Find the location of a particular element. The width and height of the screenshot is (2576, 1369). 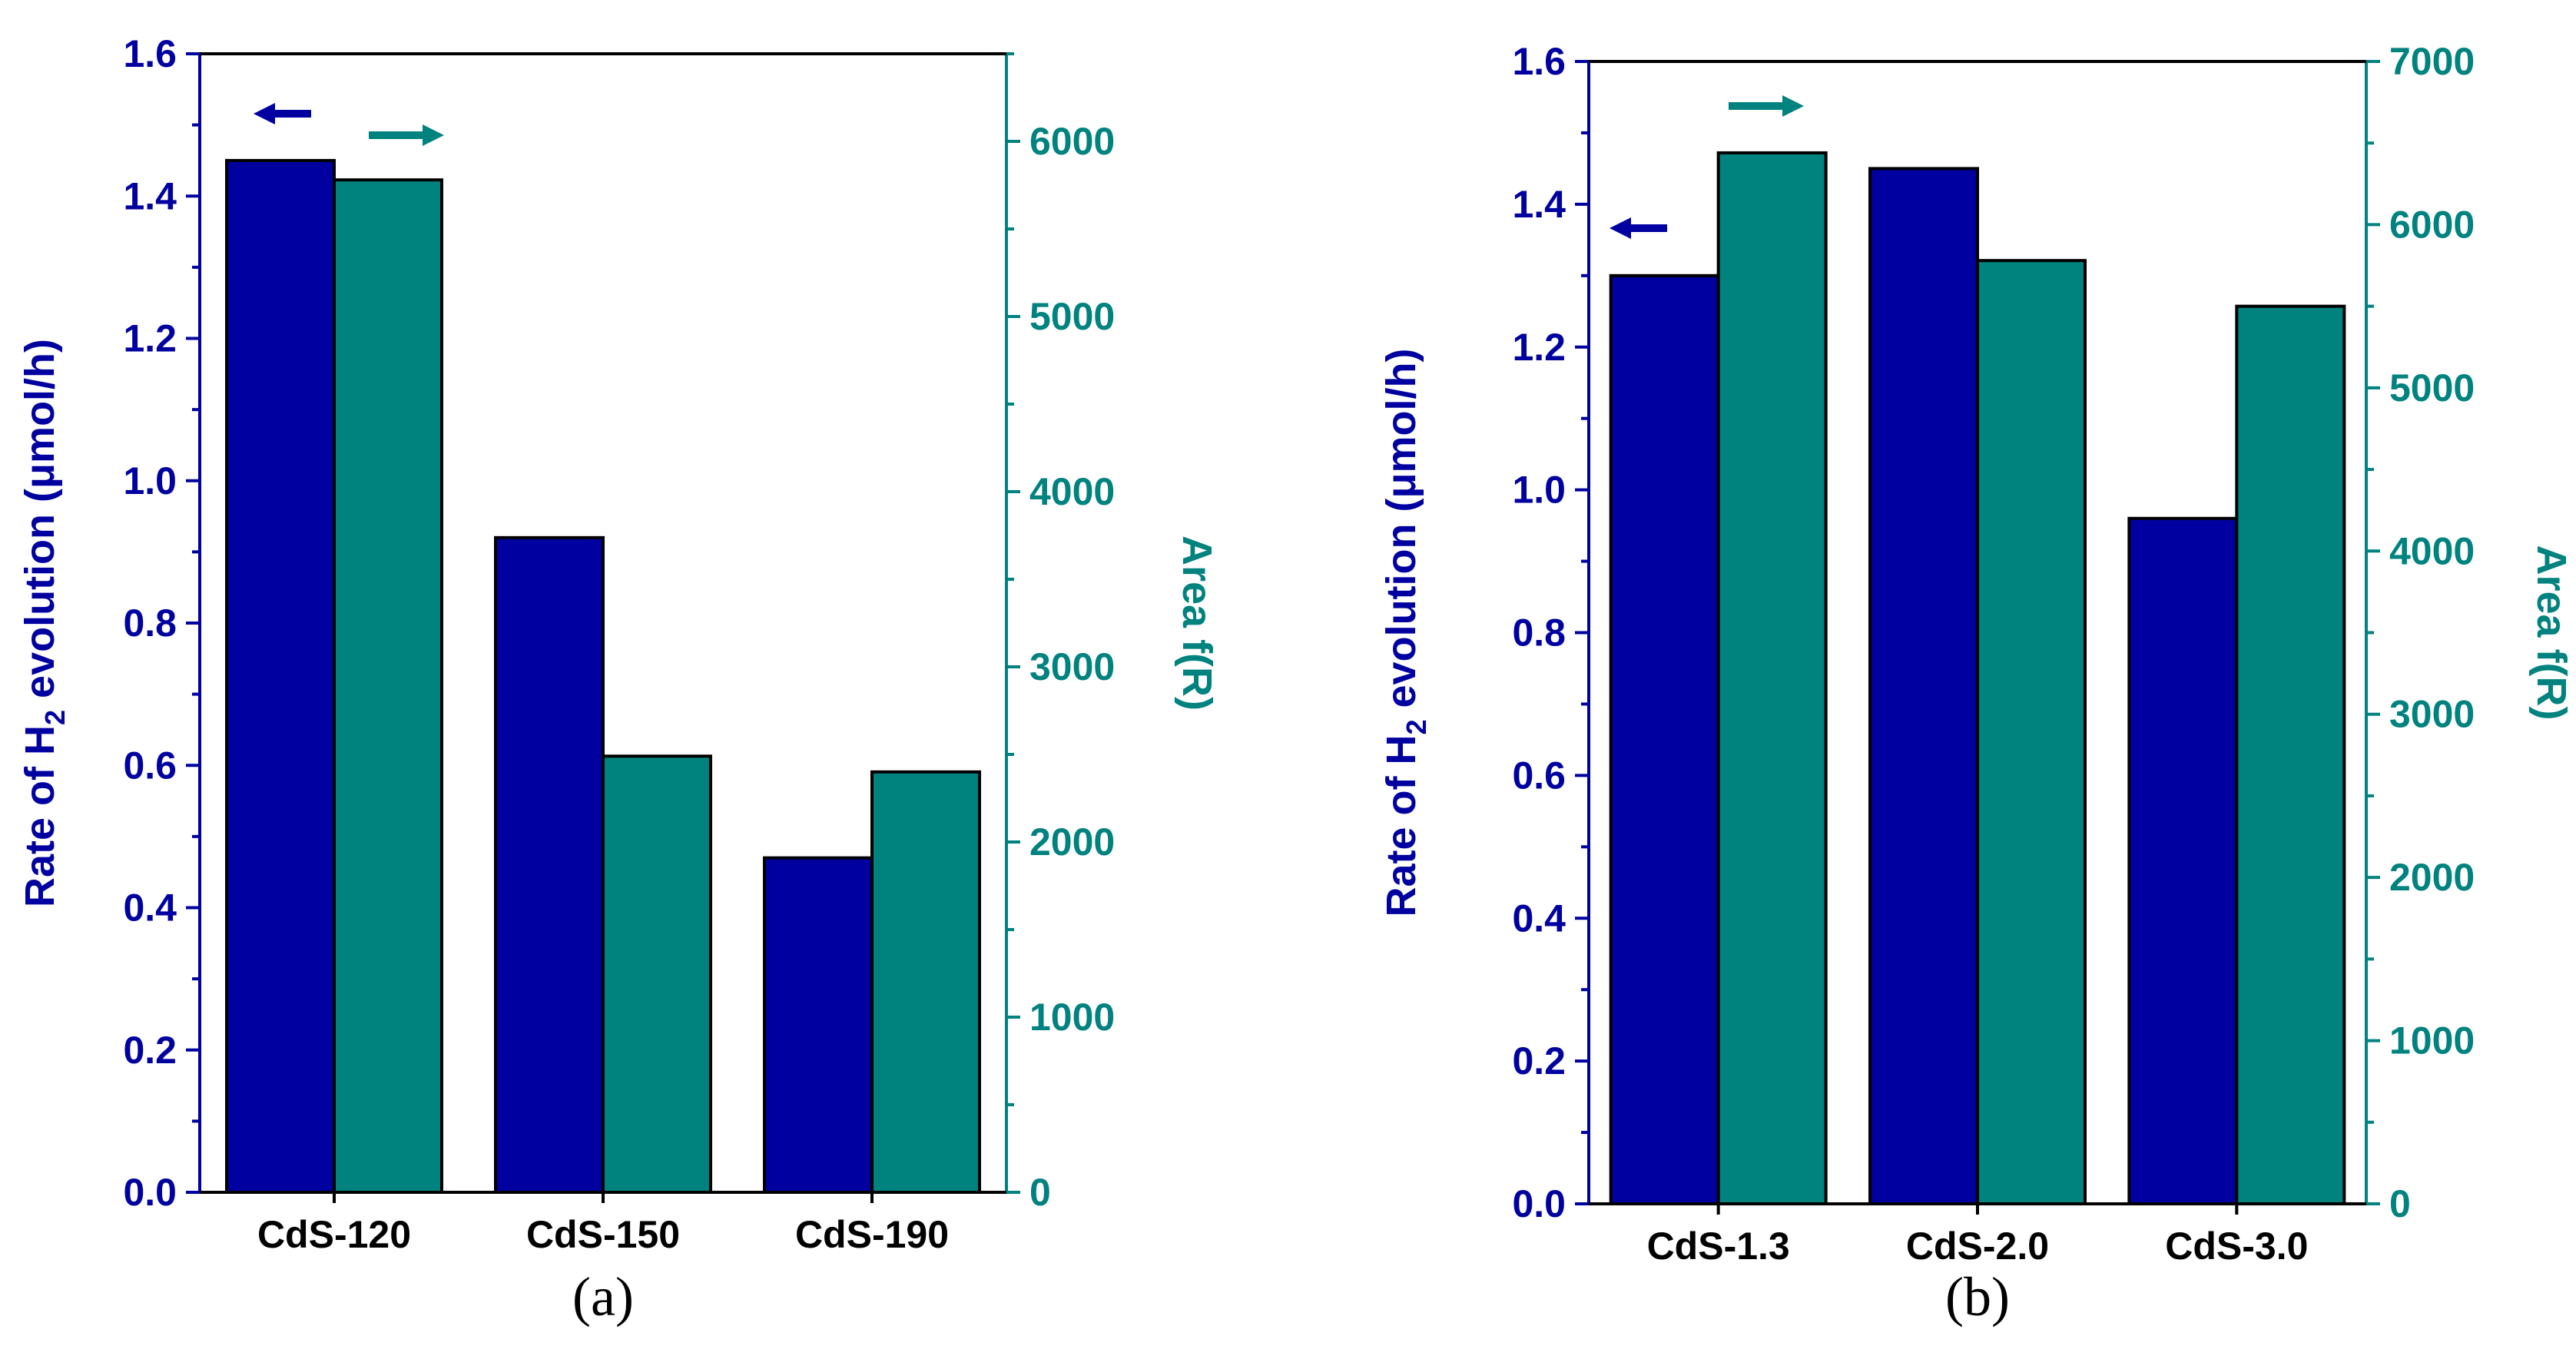

panel-label-1: (a) is located at coordinates (603, 1297).